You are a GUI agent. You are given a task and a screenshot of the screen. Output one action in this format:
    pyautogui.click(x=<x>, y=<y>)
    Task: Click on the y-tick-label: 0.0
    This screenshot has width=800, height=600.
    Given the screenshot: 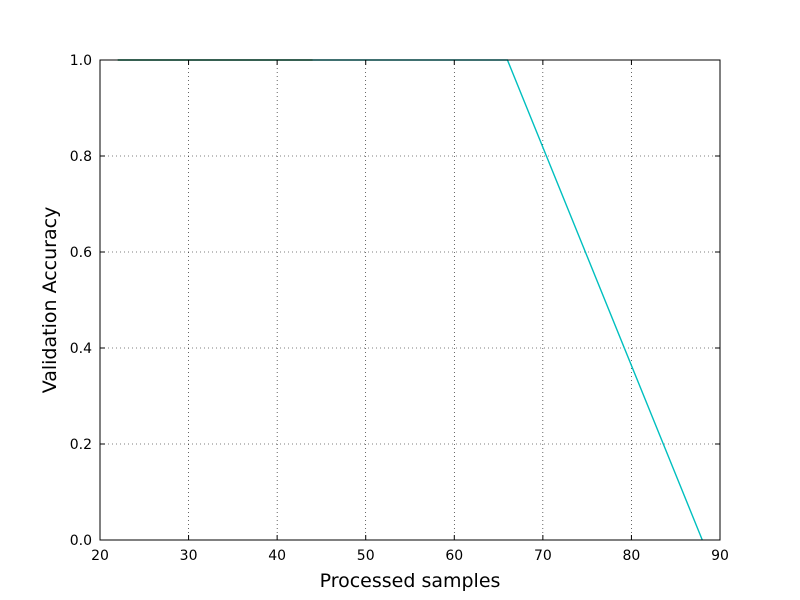 What is the action you would take?
    pyautogui.click(x=81, y=541)
    